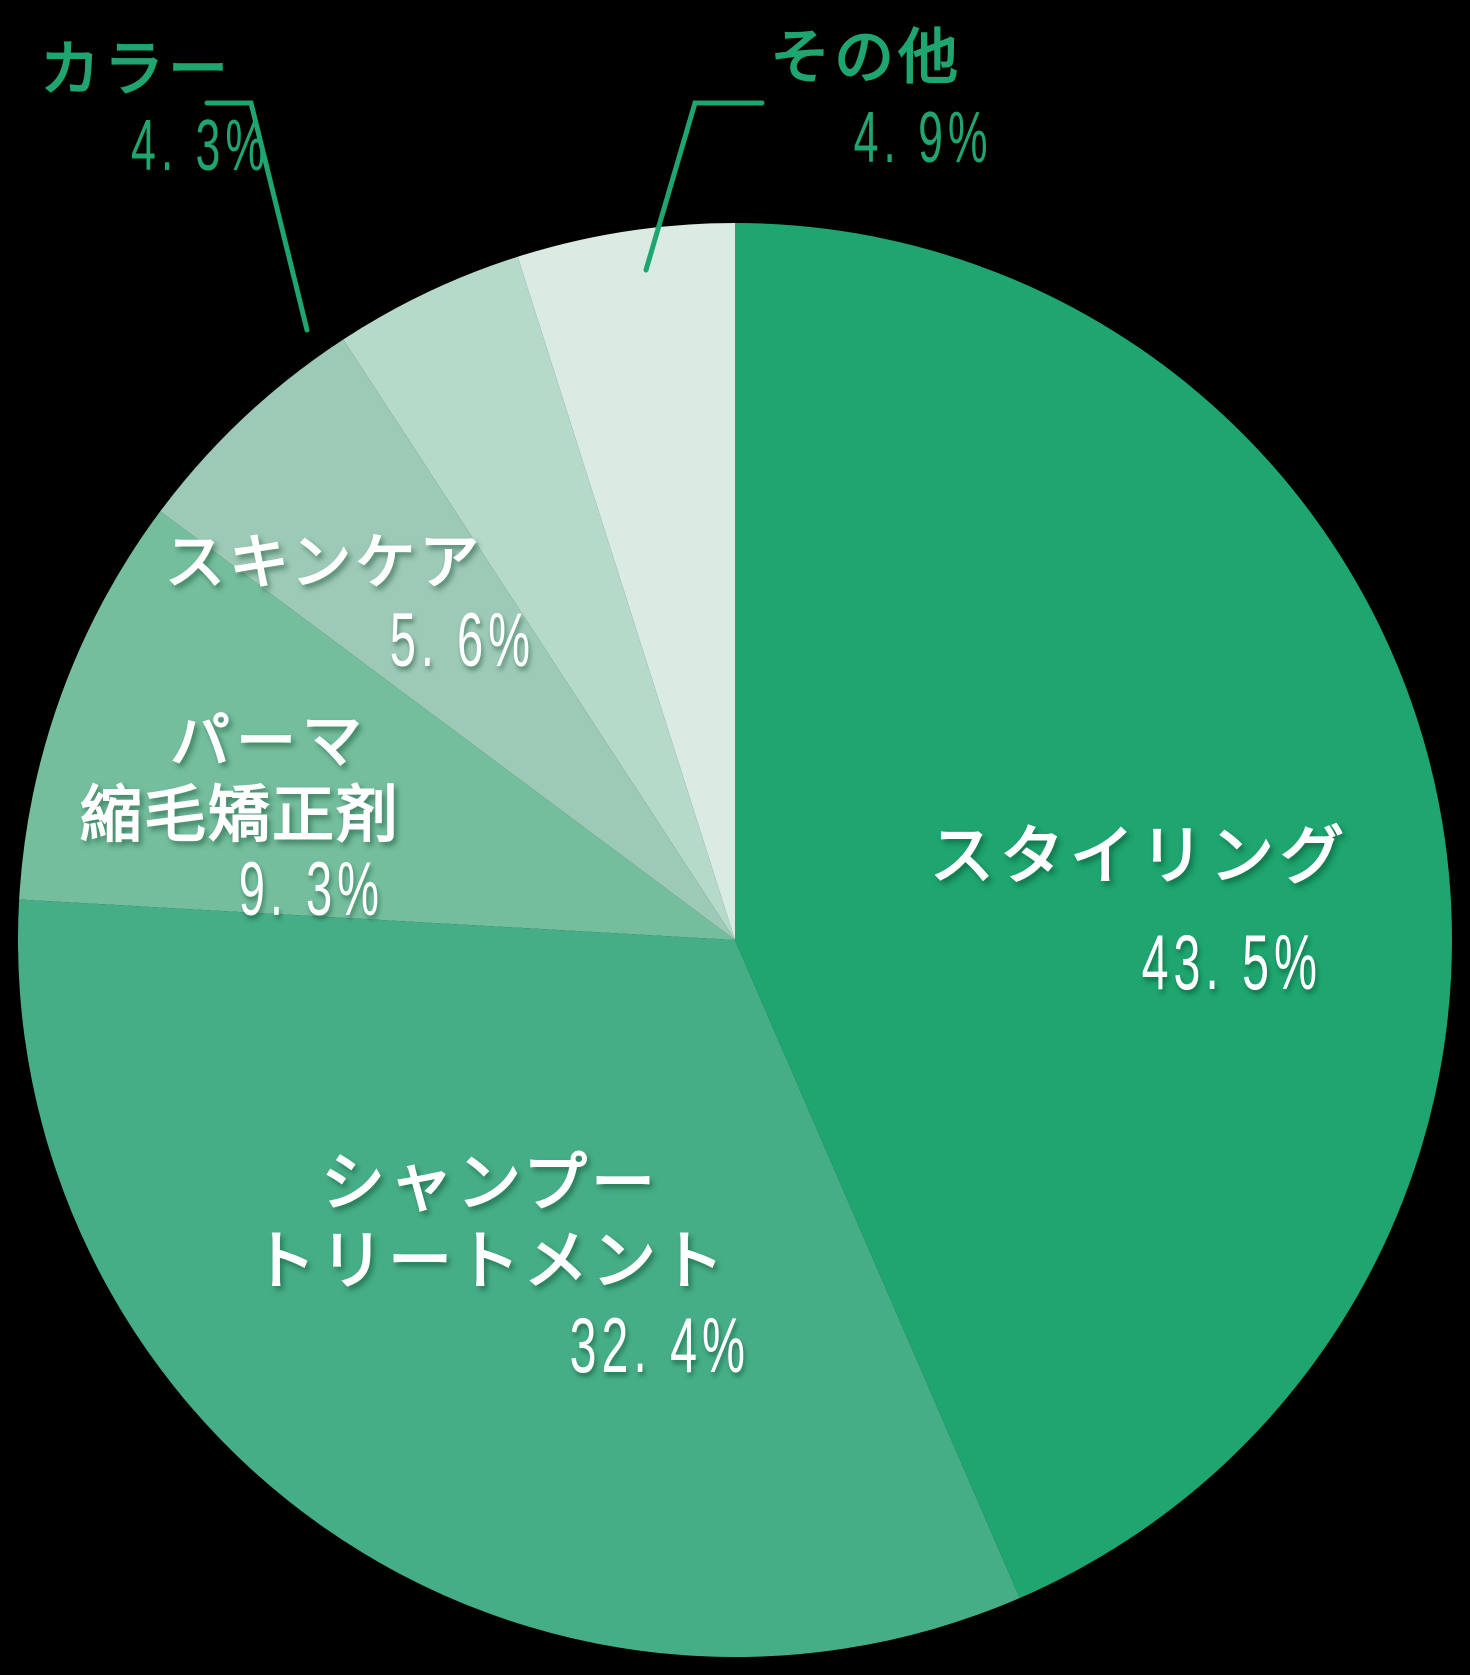 This screenshot has height=1675, width=1470. I want to click on label-styling-pct: 43. 5%, so click(1231, 962).